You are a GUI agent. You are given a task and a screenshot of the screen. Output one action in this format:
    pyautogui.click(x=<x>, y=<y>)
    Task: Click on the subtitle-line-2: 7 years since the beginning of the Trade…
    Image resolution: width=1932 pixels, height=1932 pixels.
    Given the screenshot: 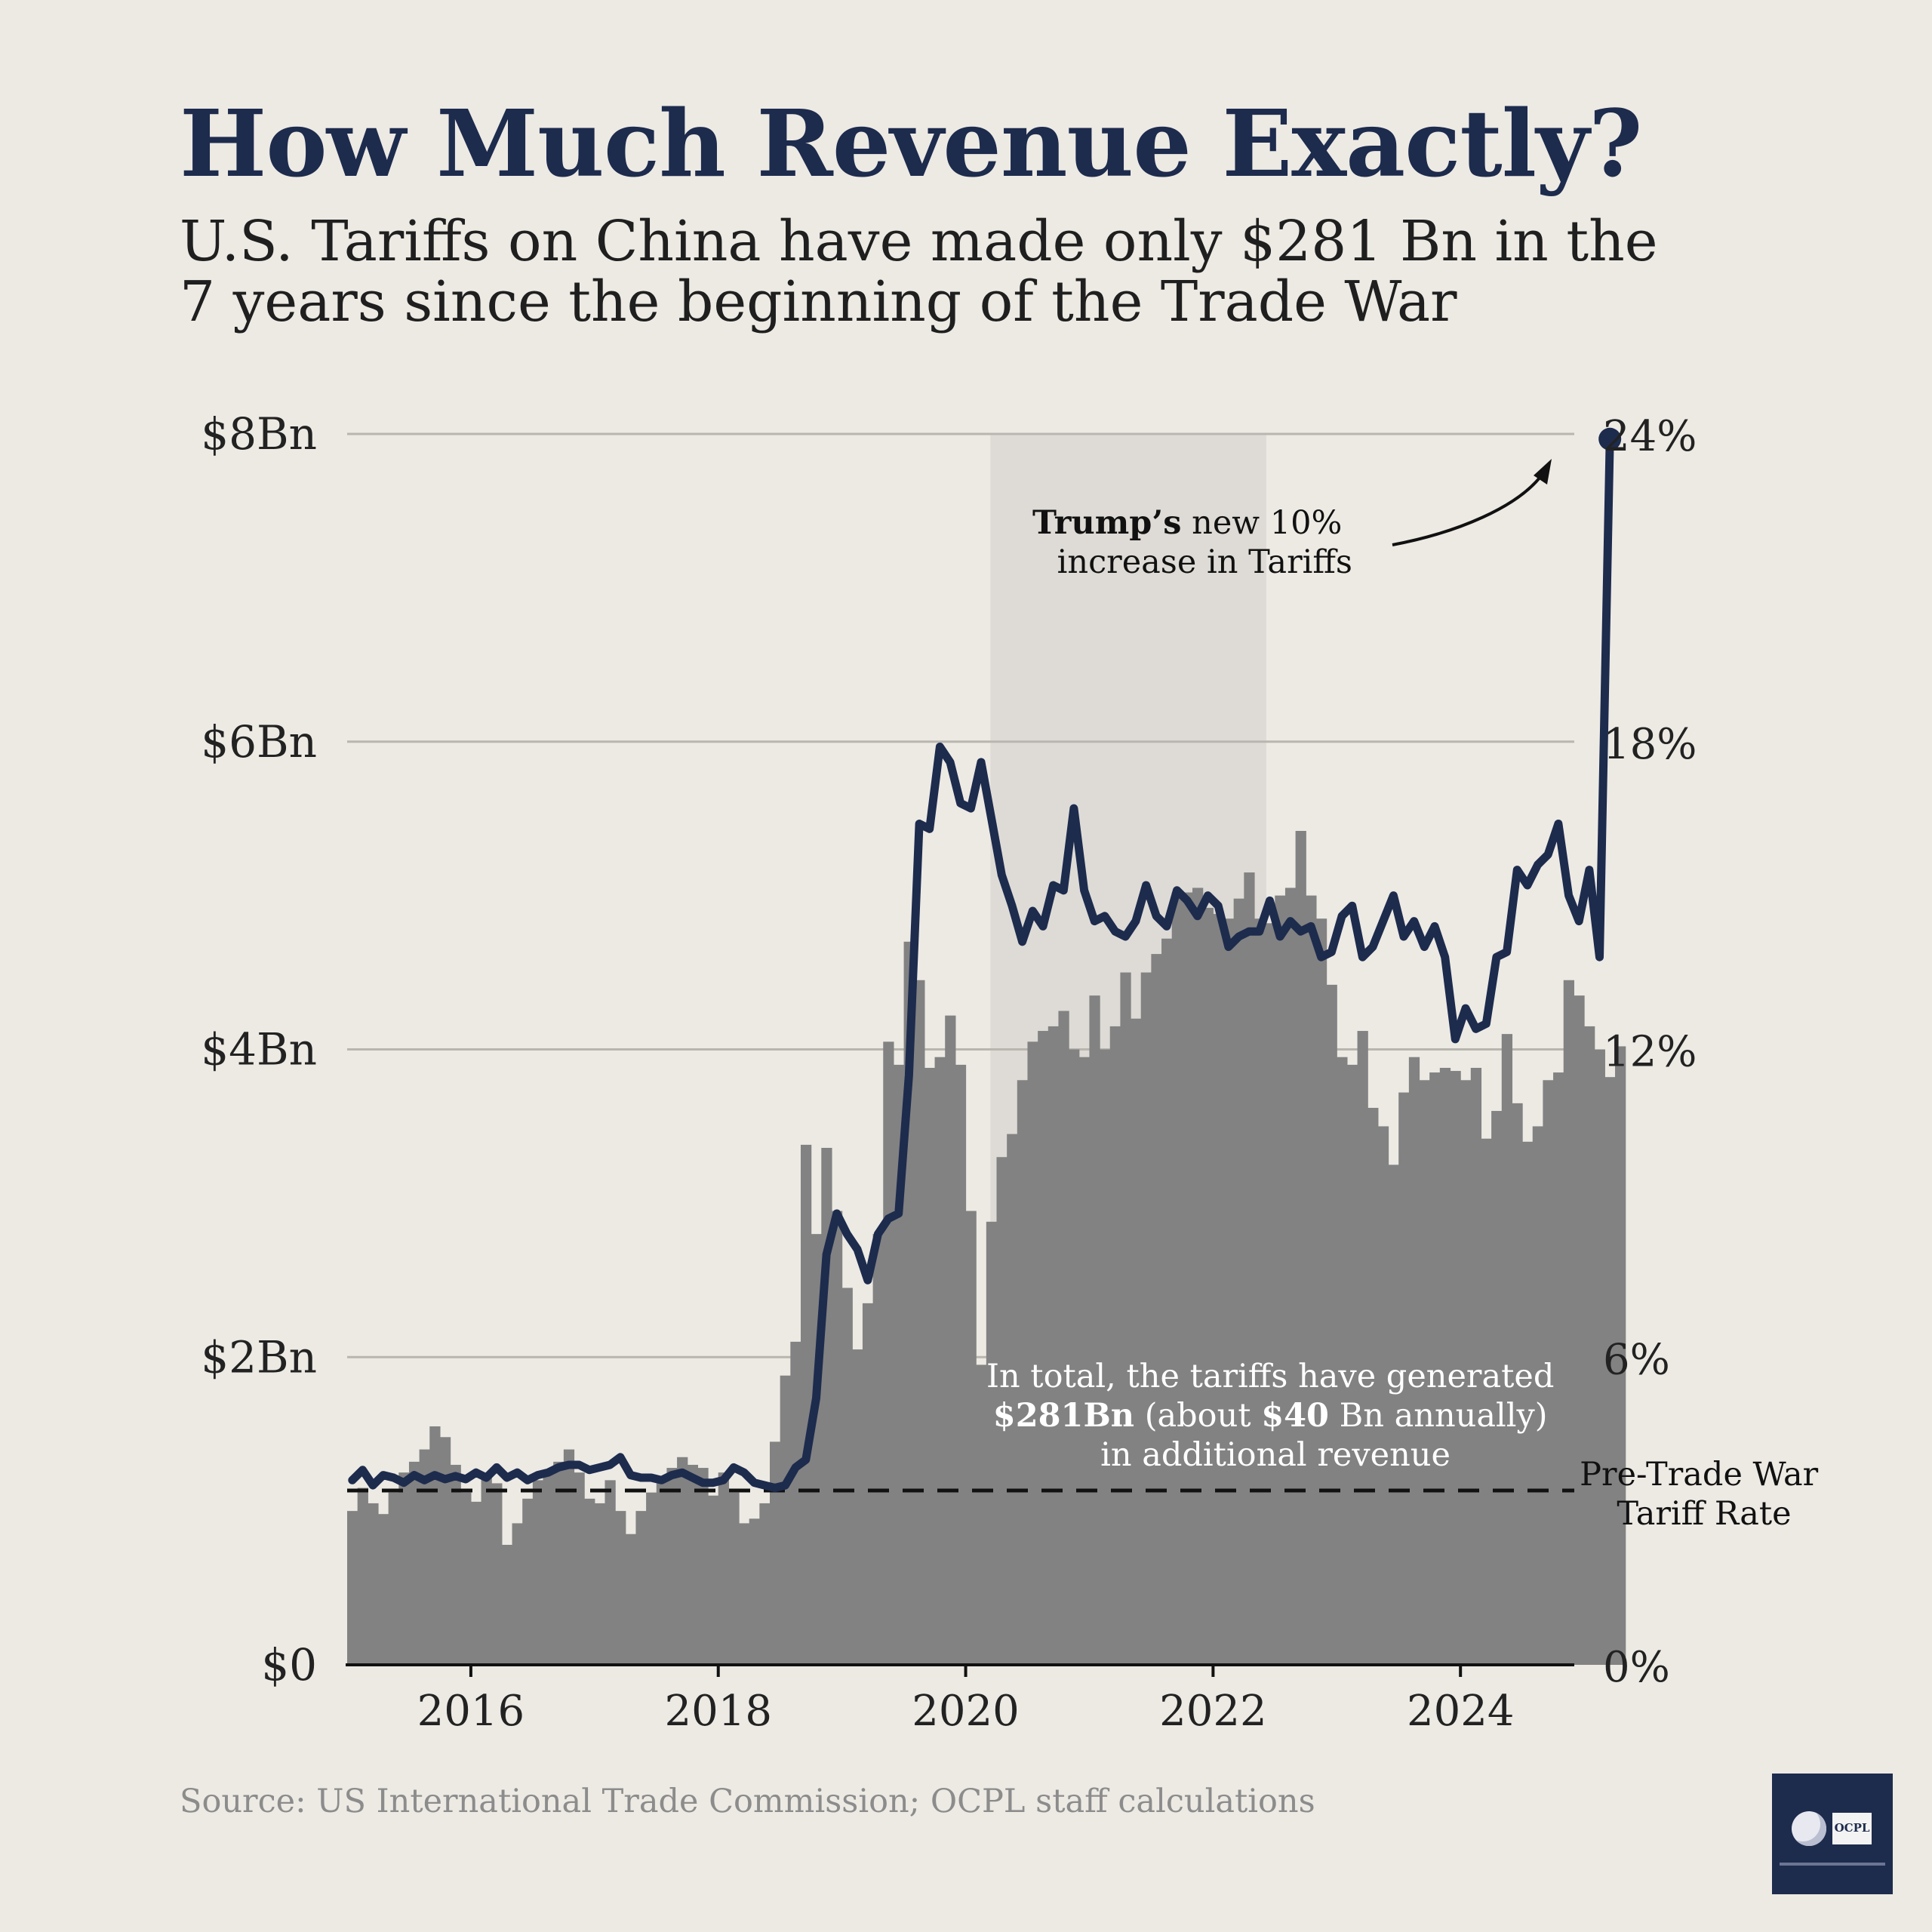 What is the action you would take?
    pyautogui.click(x=818, y=301)
    